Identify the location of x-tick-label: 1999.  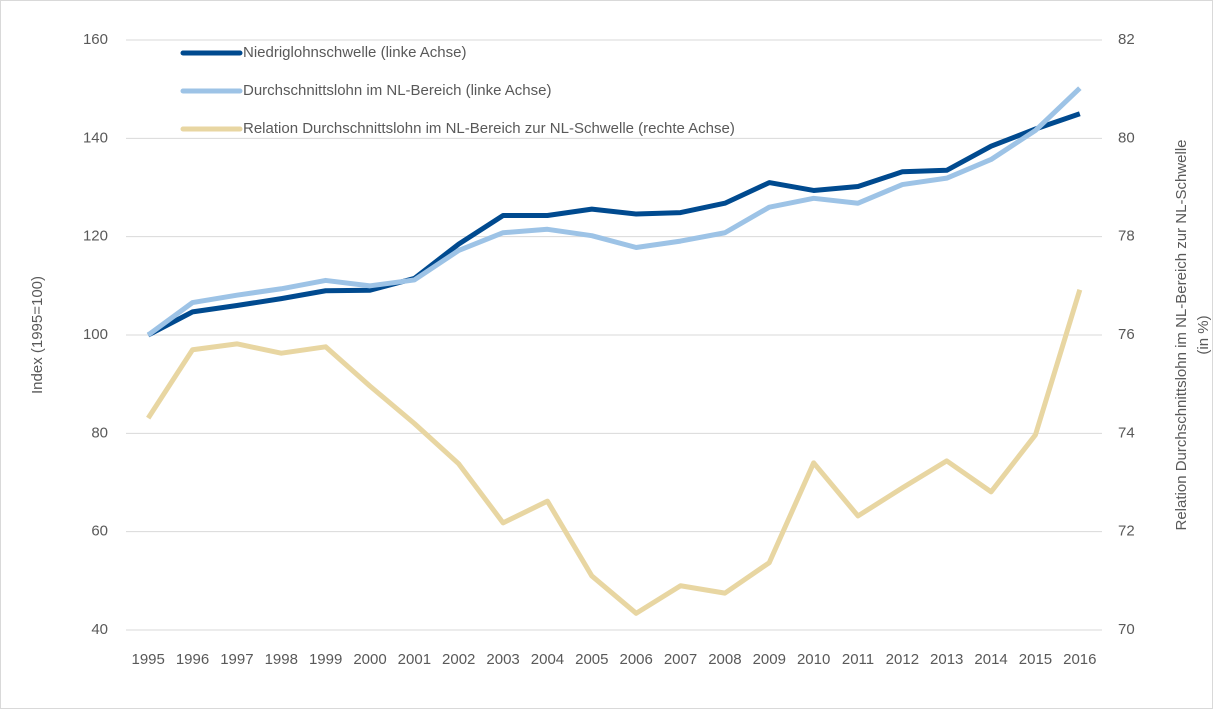
(325, 659).